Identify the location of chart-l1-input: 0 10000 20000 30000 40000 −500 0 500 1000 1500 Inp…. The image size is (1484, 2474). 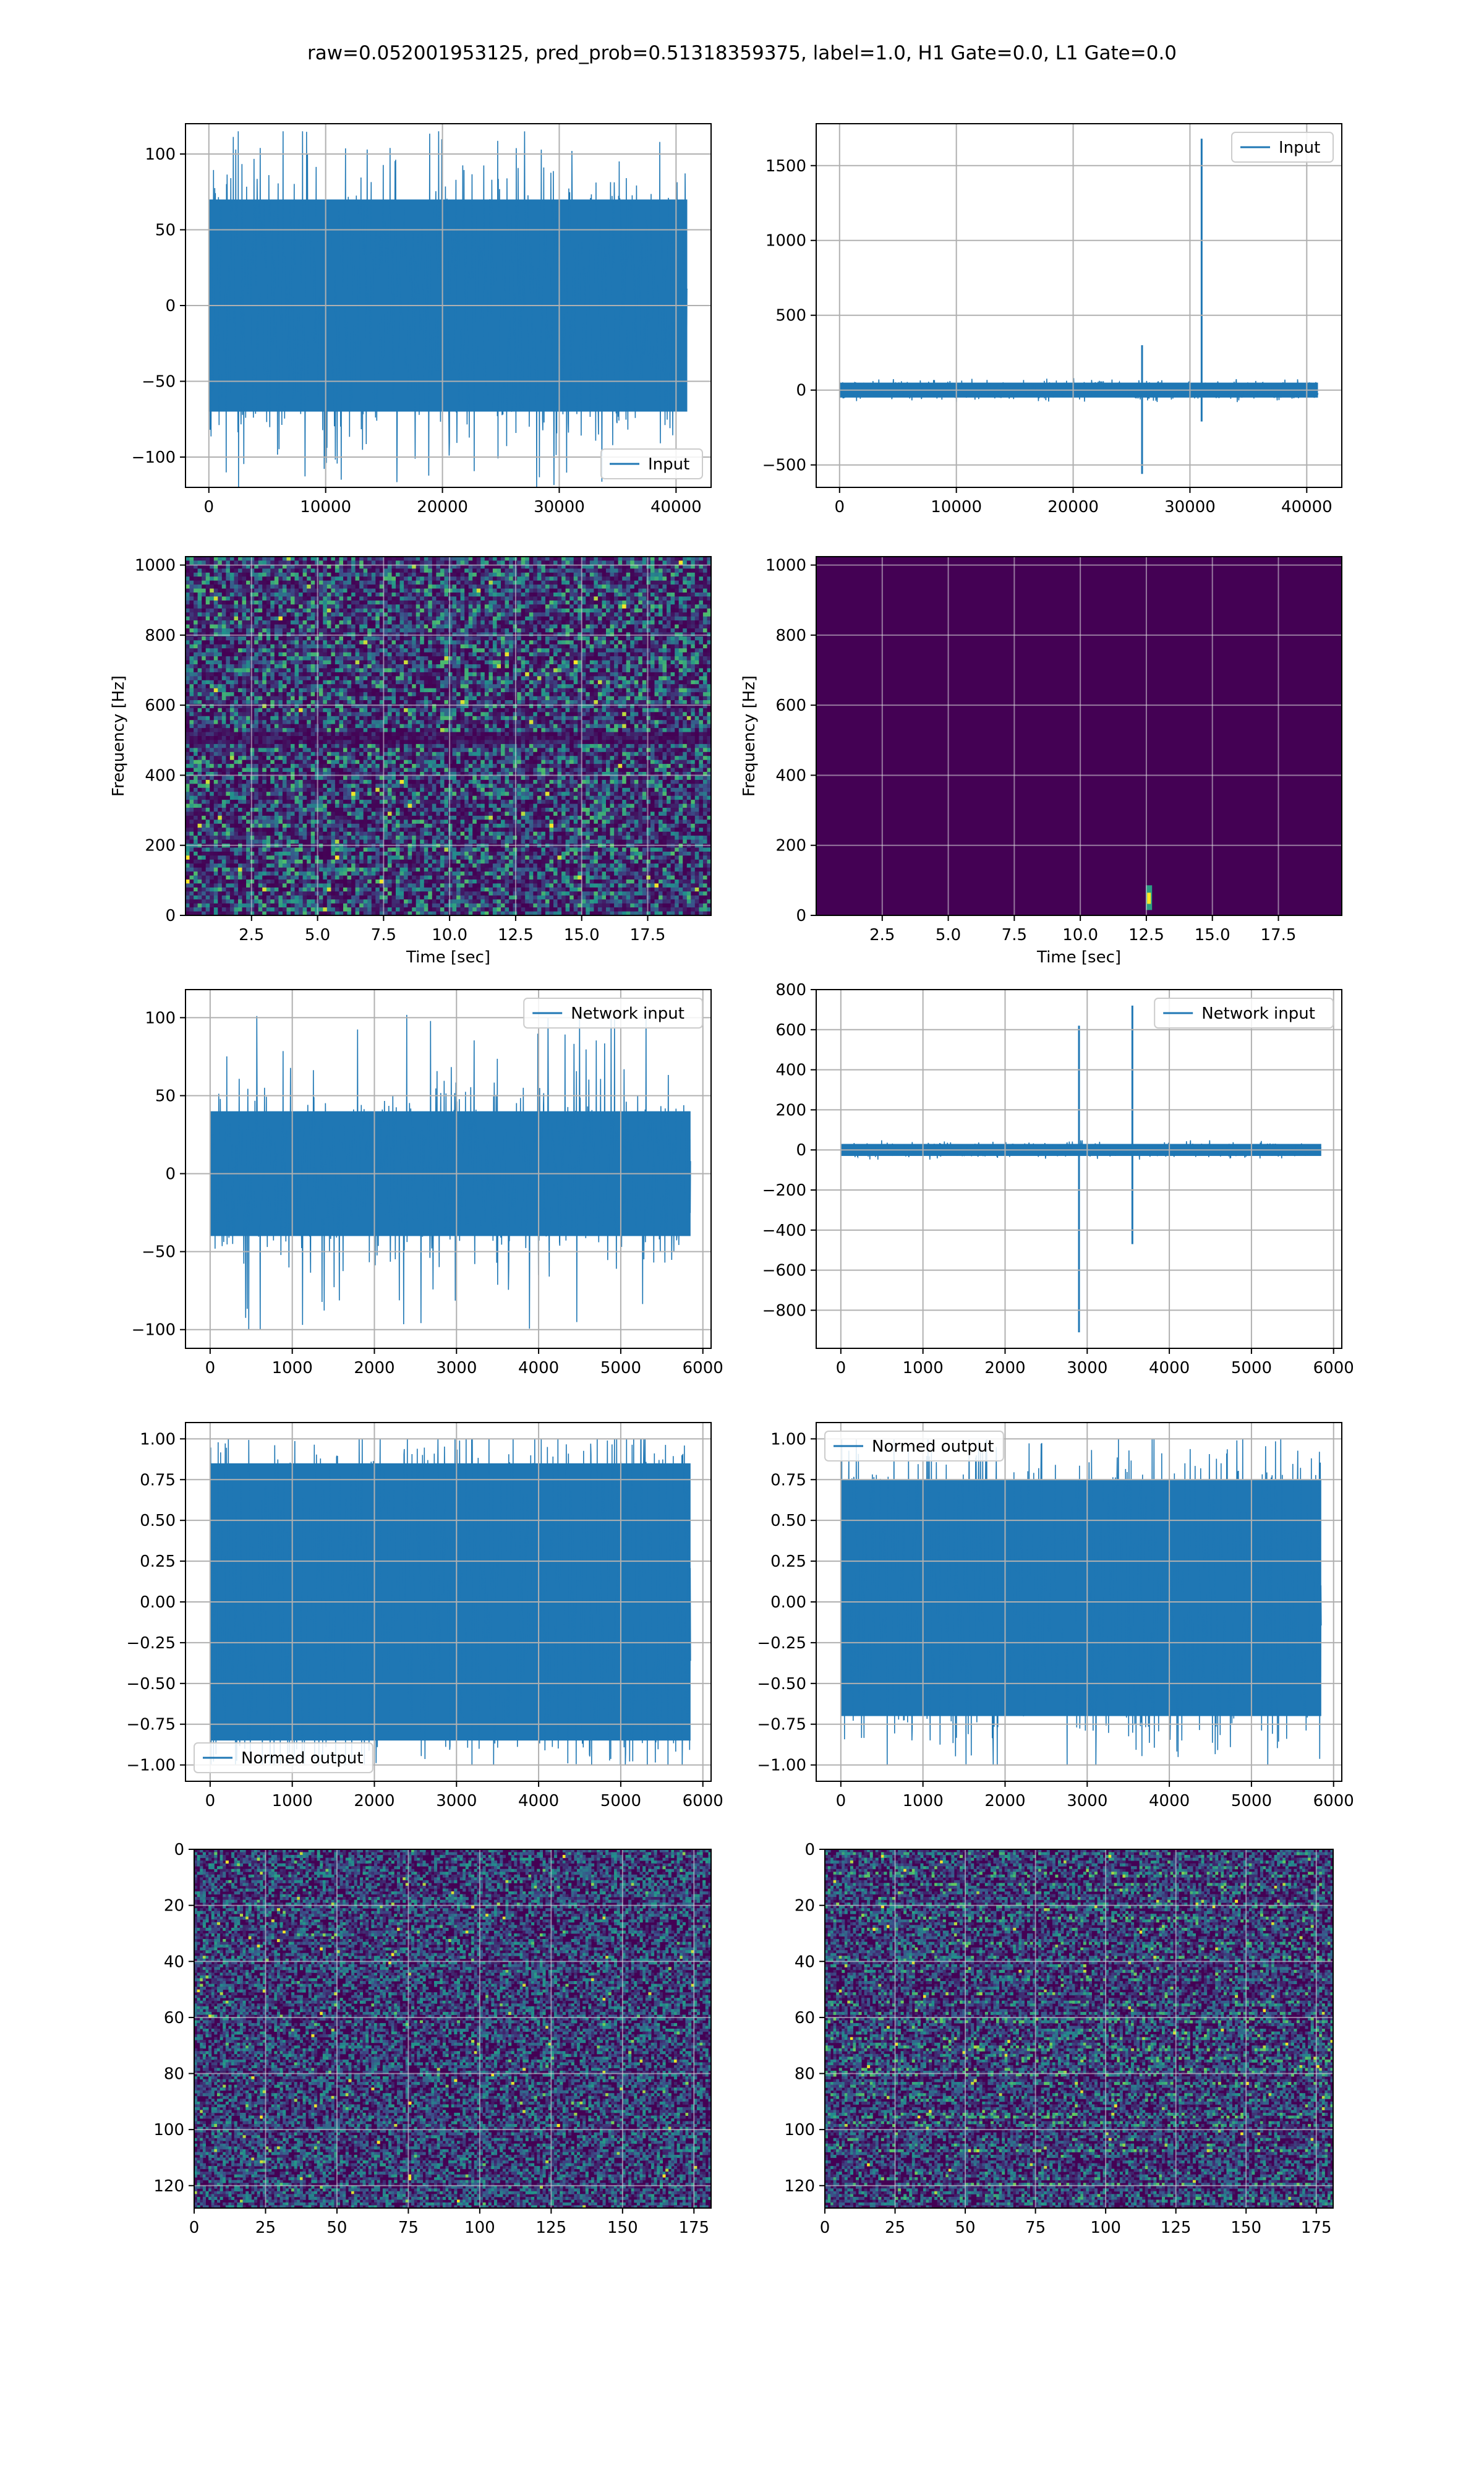
(1052, 319).